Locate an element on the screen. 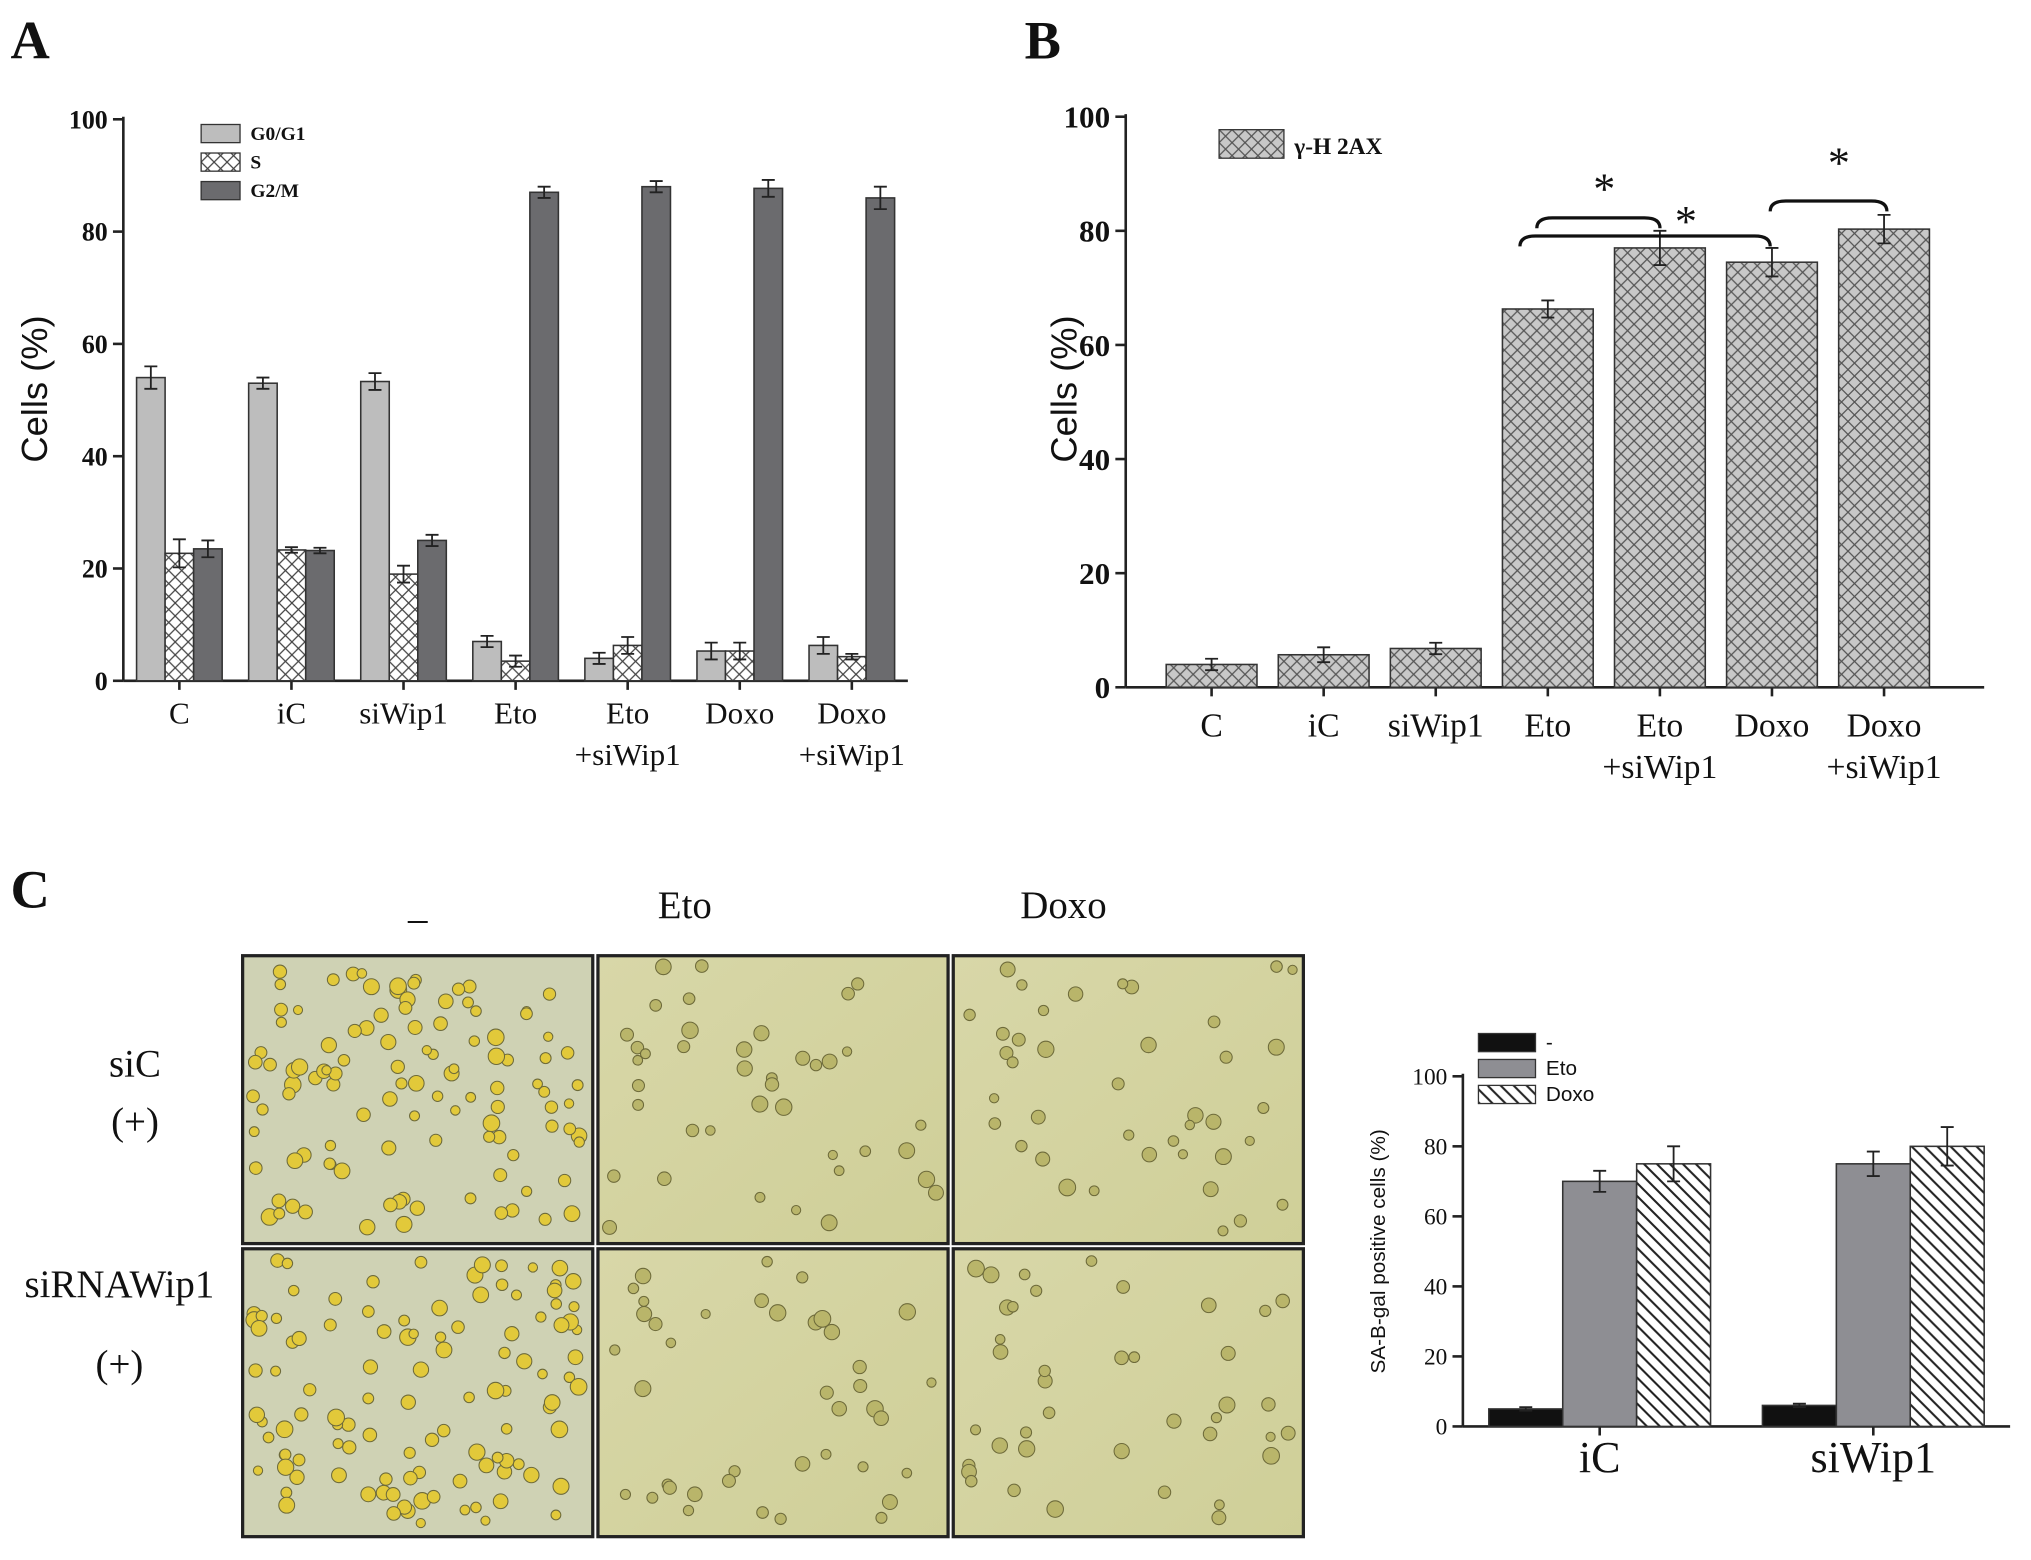  y-tick-label: 80 is located at coordinates (1094, 231).